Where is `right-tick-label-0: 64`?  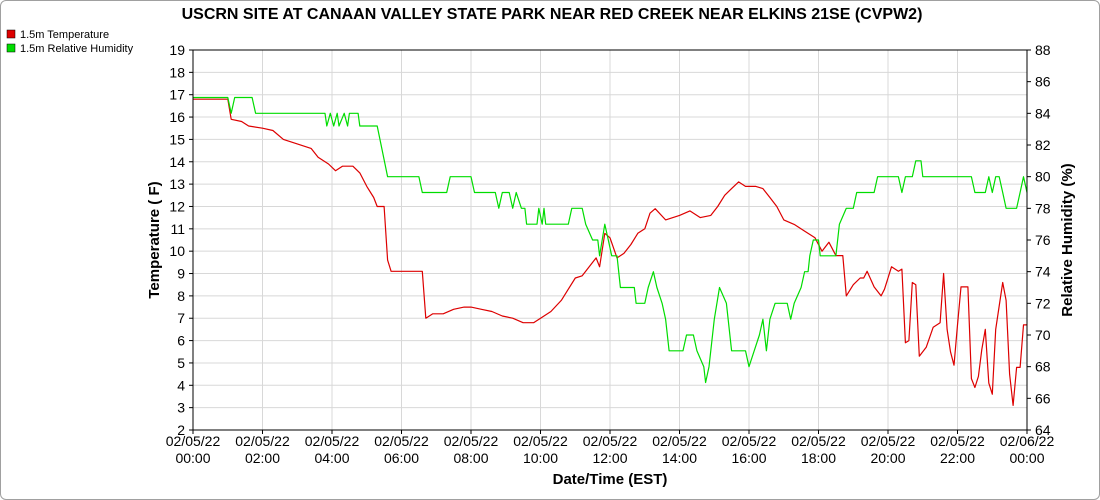
right-tick-label-0: 64 is located at coordinates (1043, 430).